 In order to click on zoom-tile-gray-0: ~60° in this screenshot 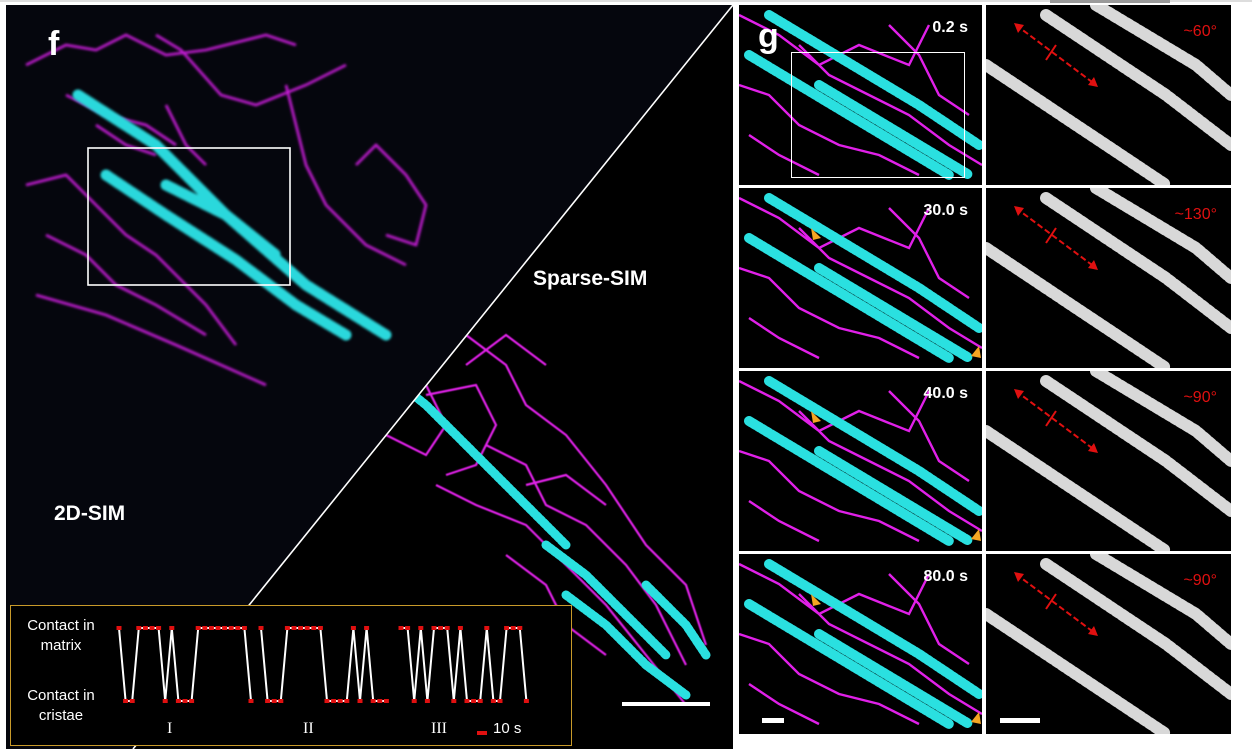, I will do `click(1108, 95)`.